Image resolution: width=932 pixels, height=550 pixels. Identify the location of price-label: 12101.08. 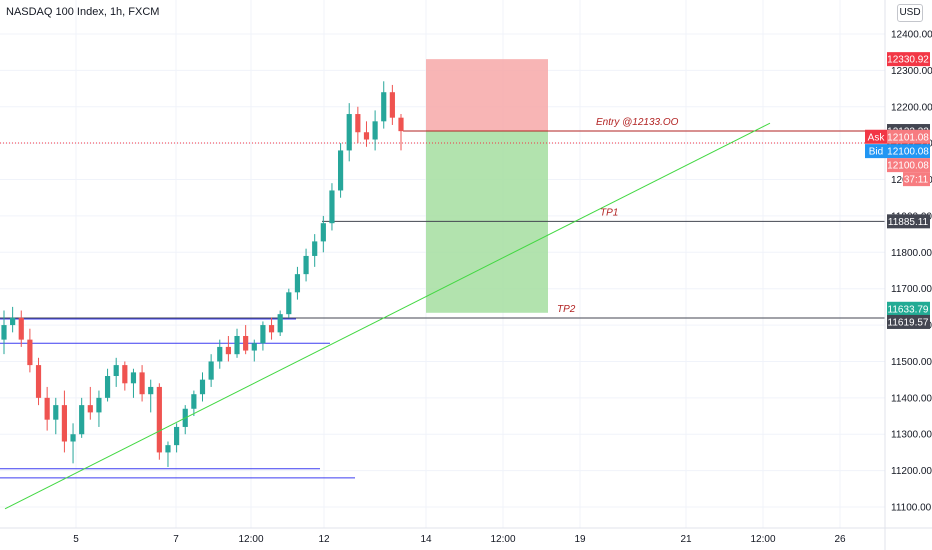
(908, 137).